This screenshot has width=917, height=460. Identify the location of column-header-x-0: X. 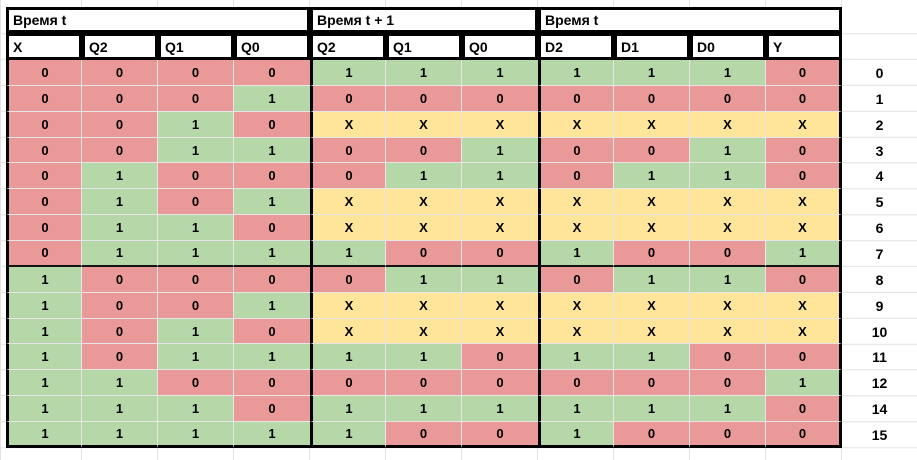
(44, 46).